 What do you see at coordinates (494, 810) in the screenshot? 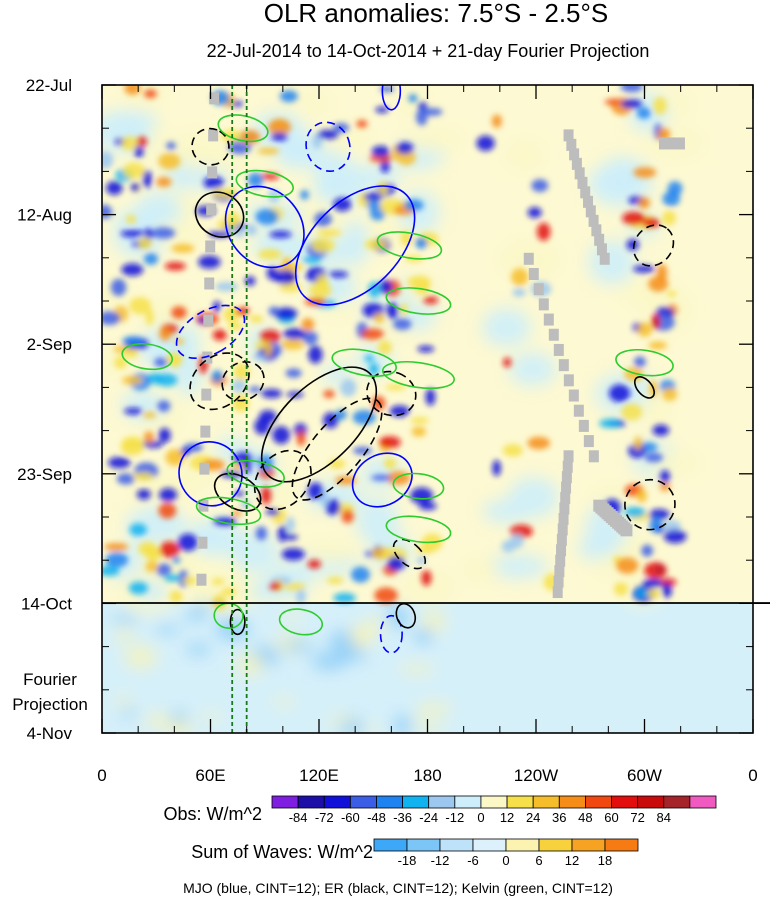
I see `obs-colorbar: -84 -72 -60 -48 -36 -24 -12 0 12 24 36 48 60 72 84` at bounding box center [494, 810].